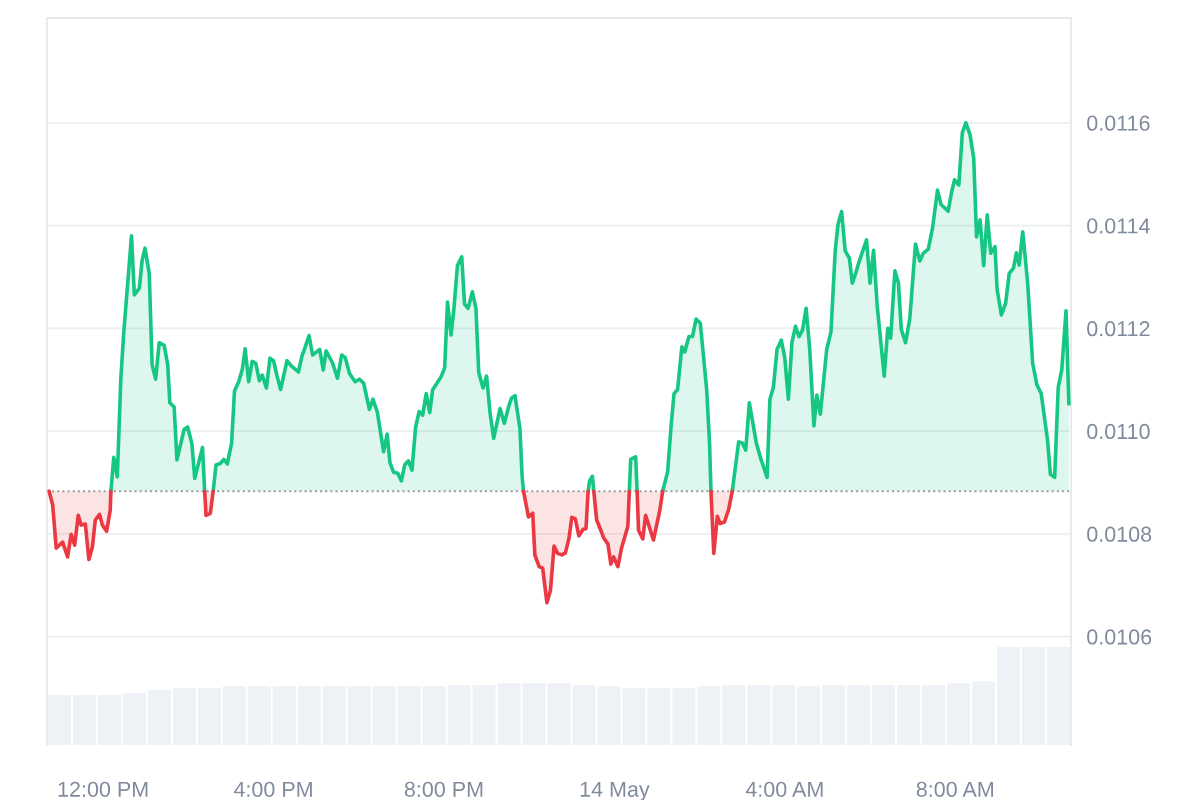  What do you see at coordinates (1119, 637) in the screenshot?
I see `y-tick-label: 0.0106` at bounding box center [1119, 637].